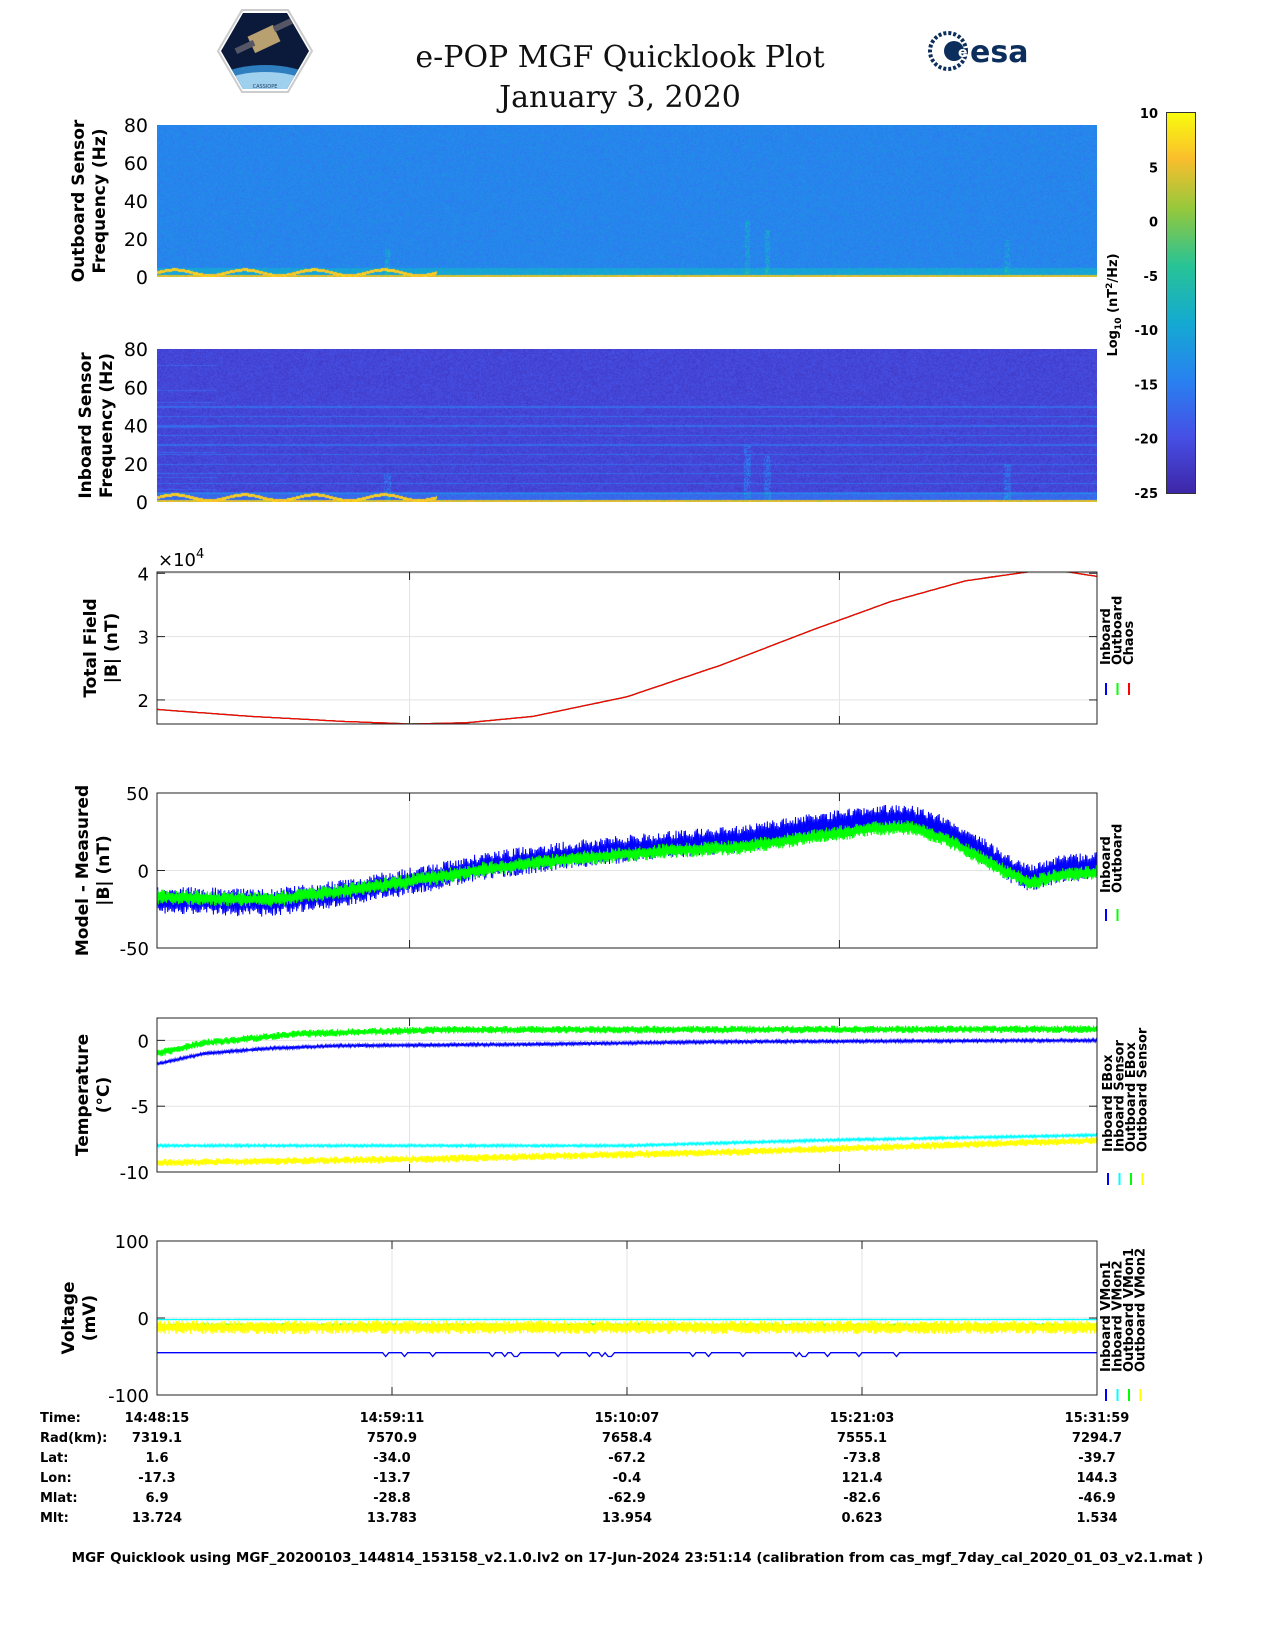  Describe the element at coordinates (1147, 440) in the screenshot. I see `colorbar-tick-label: -20` at that location.